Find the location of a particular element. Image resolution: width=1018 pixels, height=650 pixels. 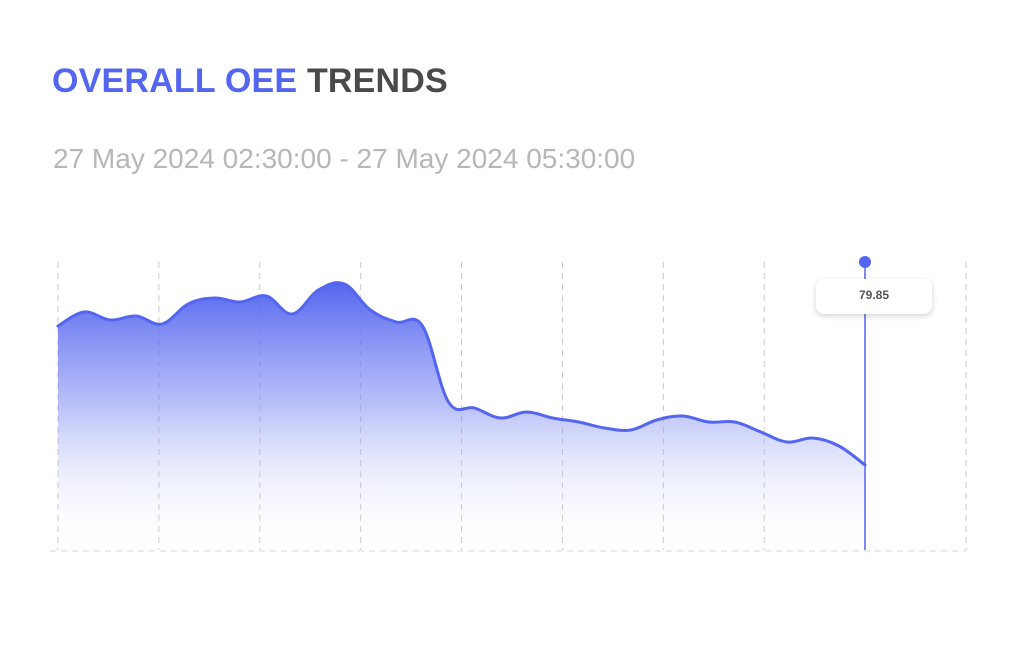

value-tooltip: 79.85 is located at coordinates (874, 296).